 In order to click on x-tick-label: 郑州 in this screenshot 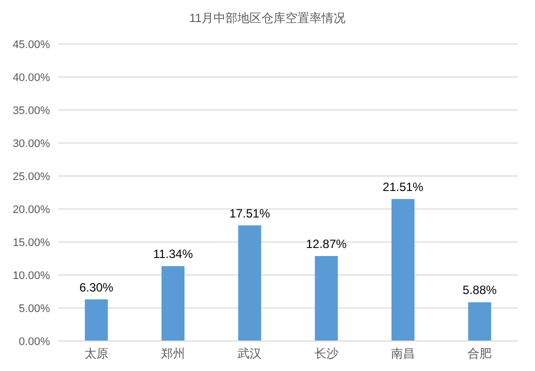, I will do `click(173, 353)`.